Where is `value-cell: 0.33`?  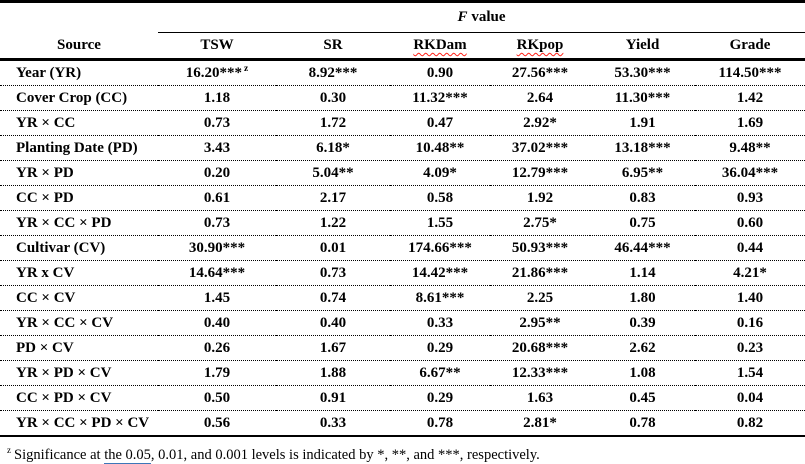 value-cell: 0.33 is located at coordinates (440, 323).